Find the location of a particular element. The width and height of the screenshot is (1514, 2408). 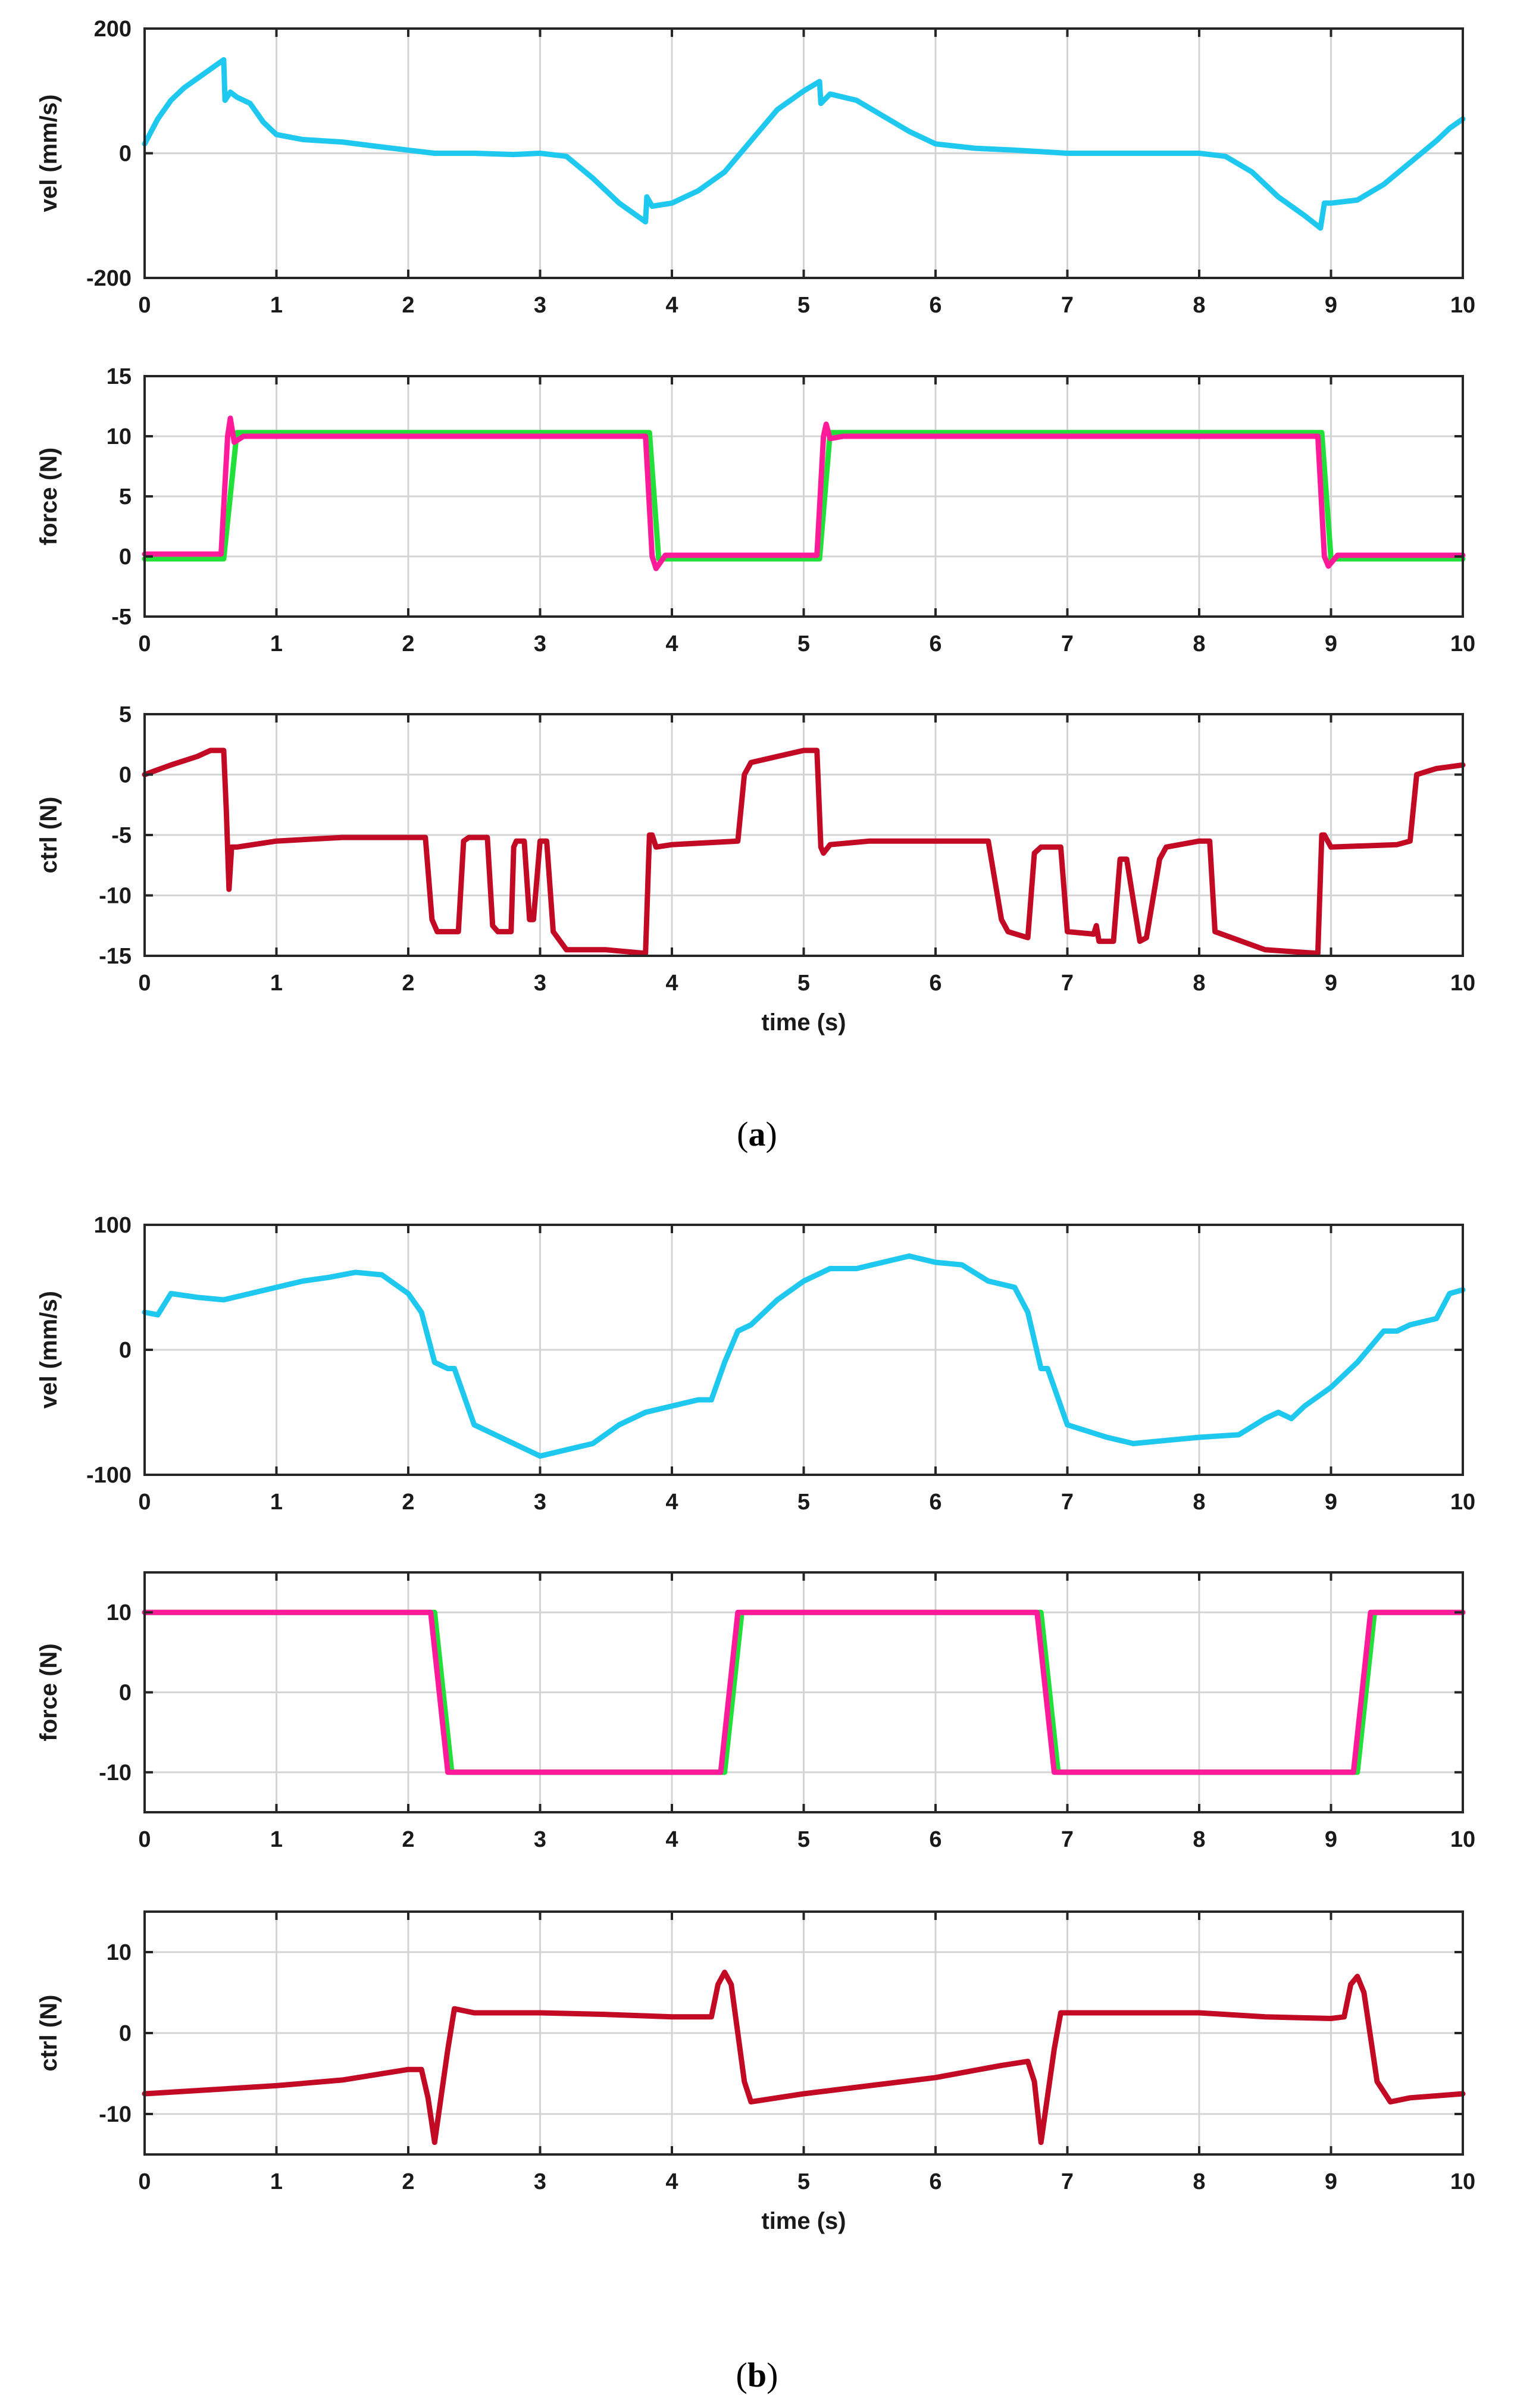

y-tick-label: -100 is located at coordinates (109, 1476).